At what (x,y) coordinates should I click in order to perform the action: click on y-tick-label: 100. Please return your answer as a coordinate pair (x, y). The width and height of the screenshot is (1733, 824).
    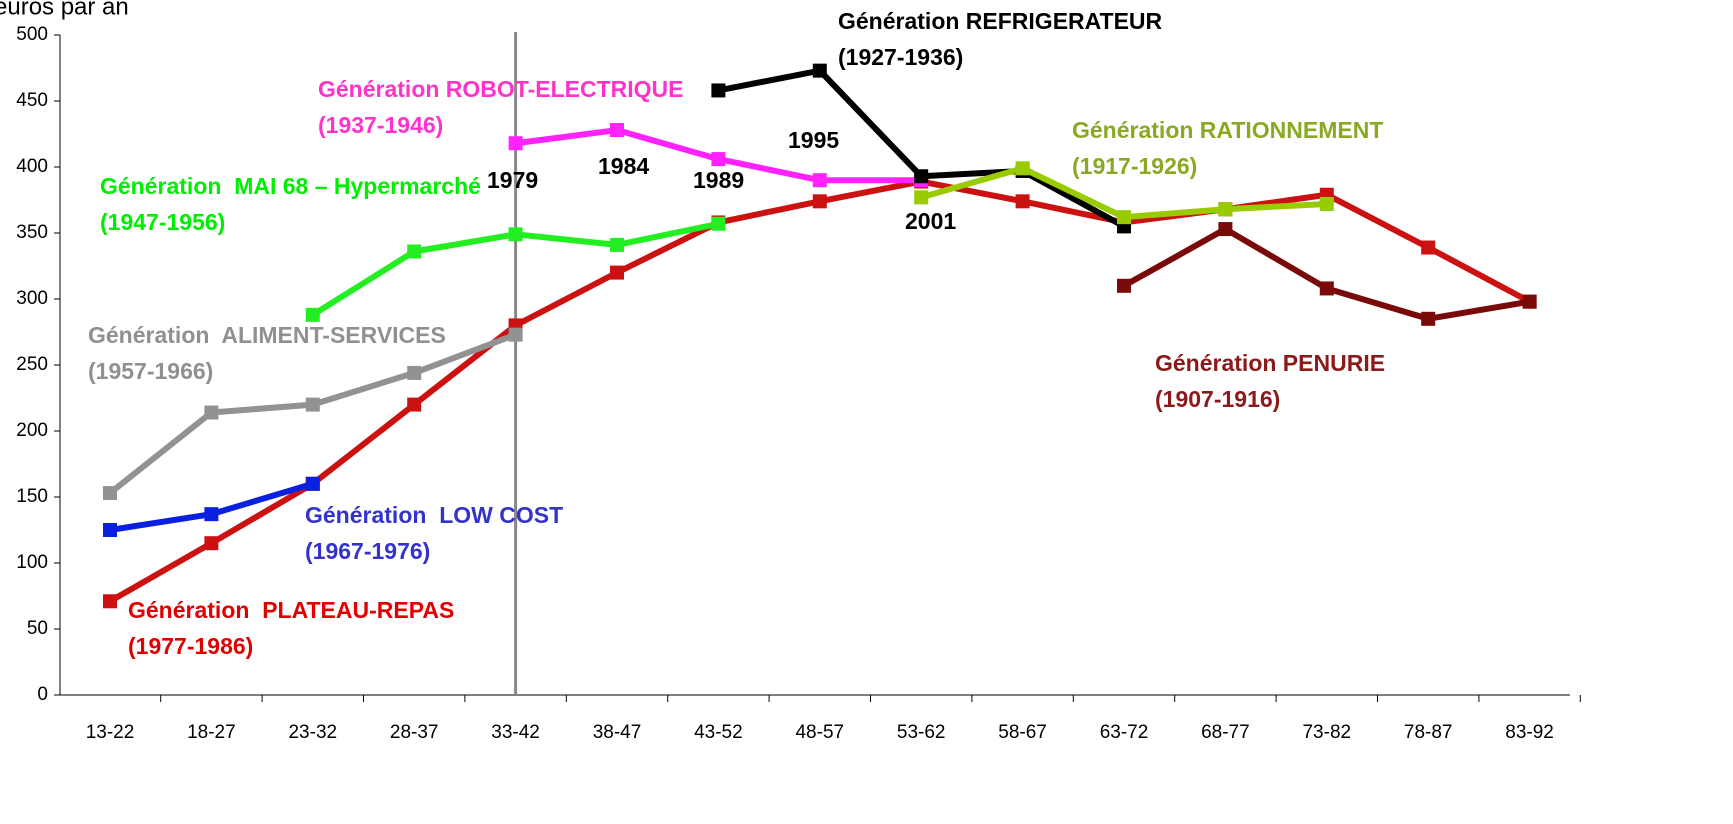
    Looking at the image, I should click on (32, 562).